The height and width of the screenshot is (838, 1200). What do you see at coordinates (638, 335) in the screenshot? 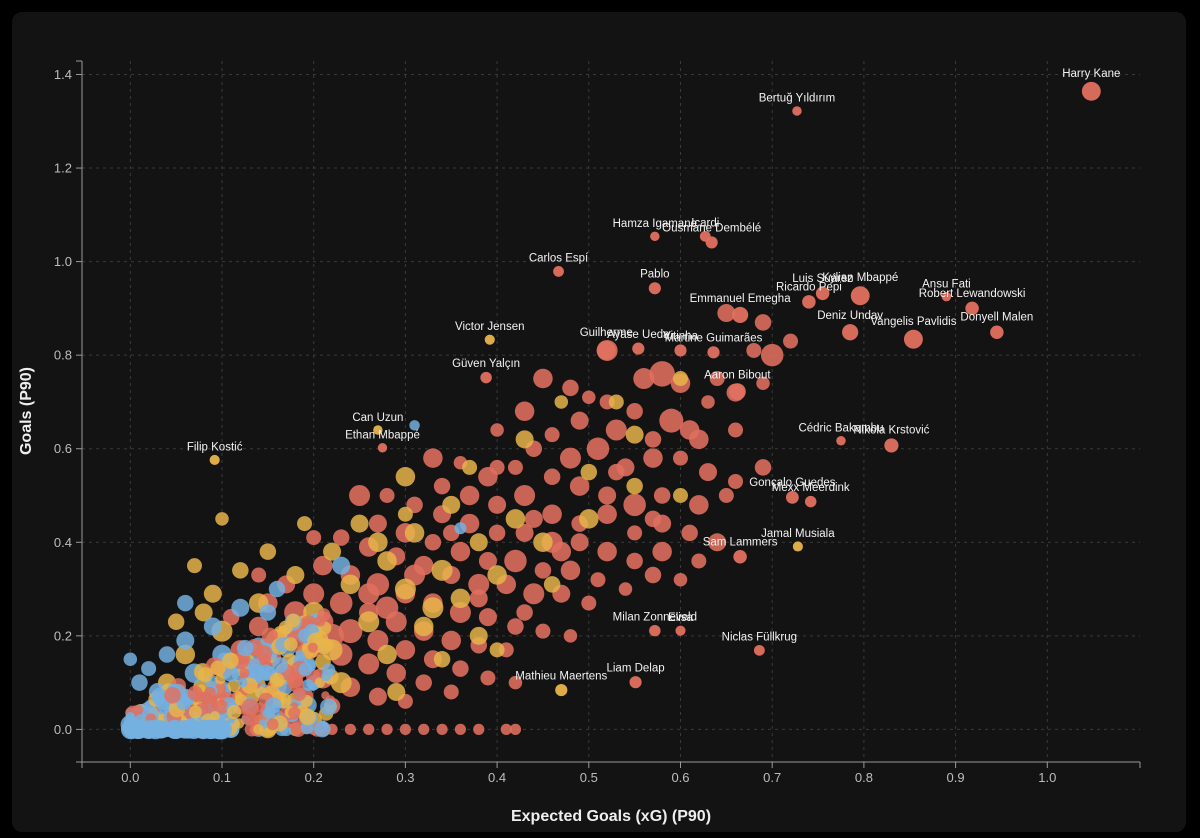
I see `player-label: Ayase Ueda` at bounding box center [638, 335].